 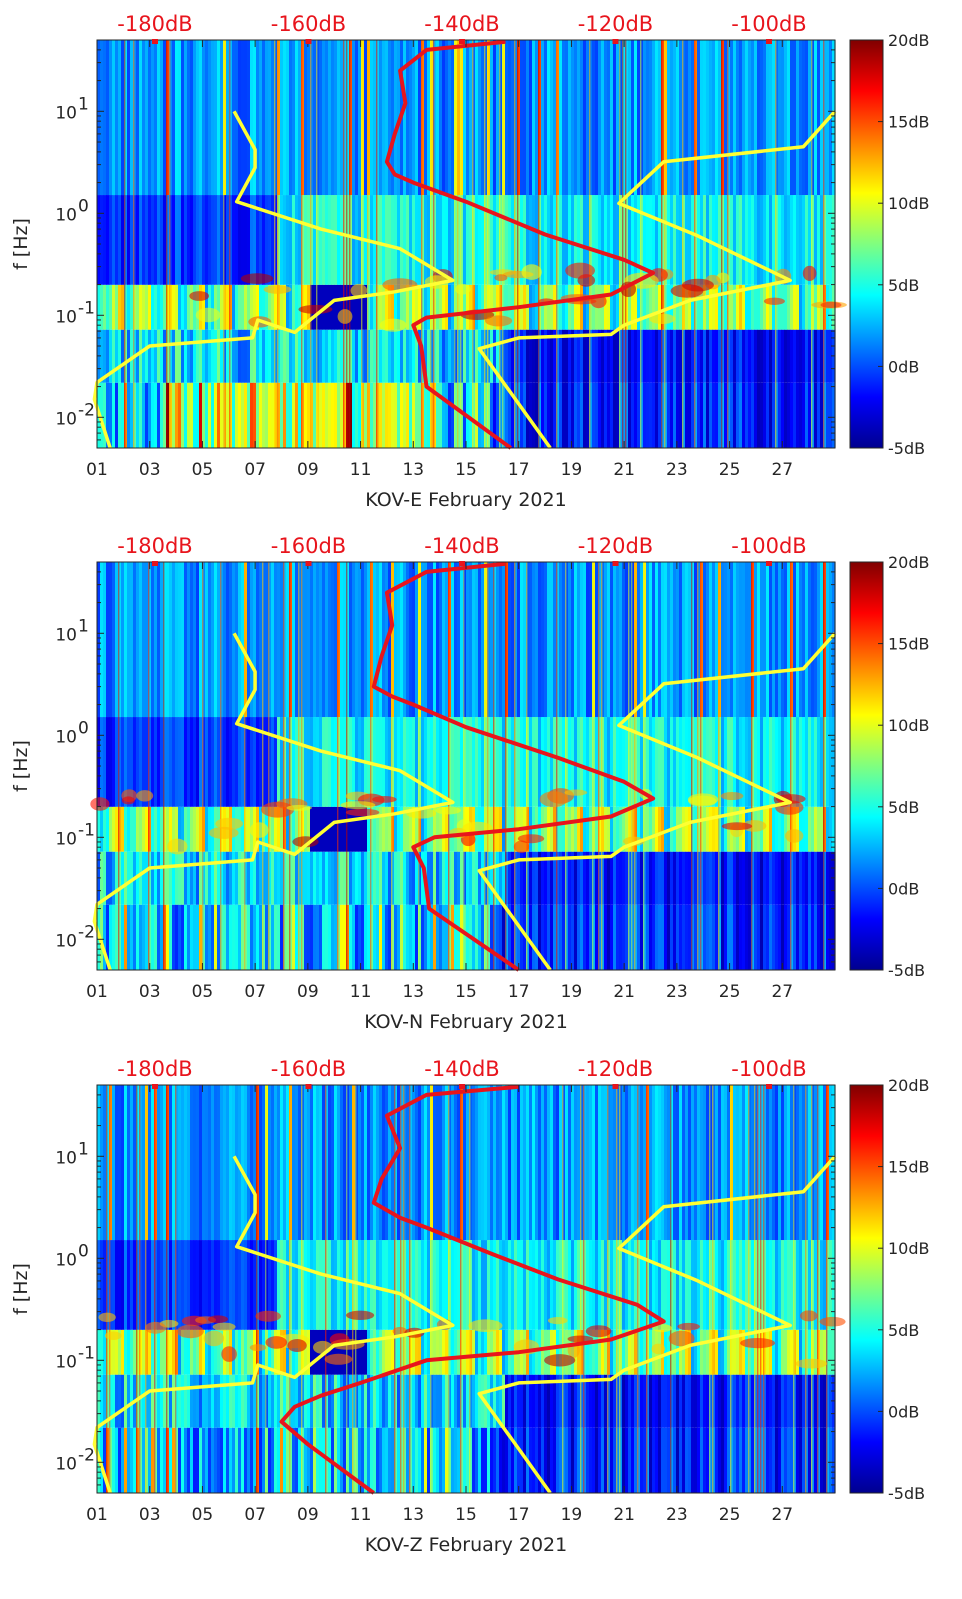 What do you see at coordinates (413, 1515) in the screenshot?
I see `x-tick-label: 13` at bounding box center [413, 1515].